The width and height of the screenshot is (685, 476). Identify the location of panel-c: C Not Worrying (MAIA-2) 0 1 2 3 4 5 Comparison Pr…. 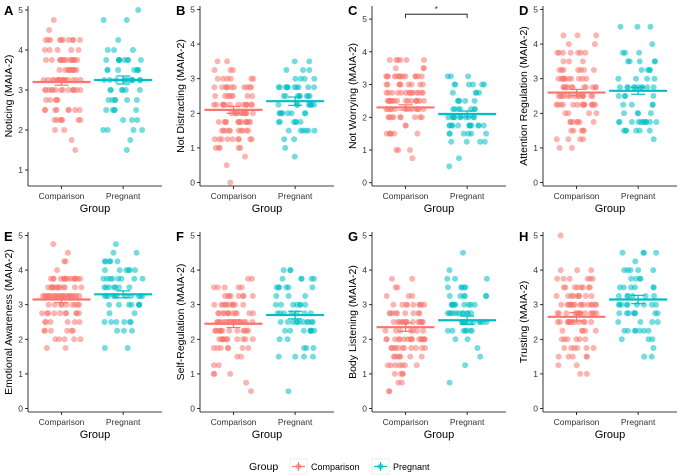
(426, 109).